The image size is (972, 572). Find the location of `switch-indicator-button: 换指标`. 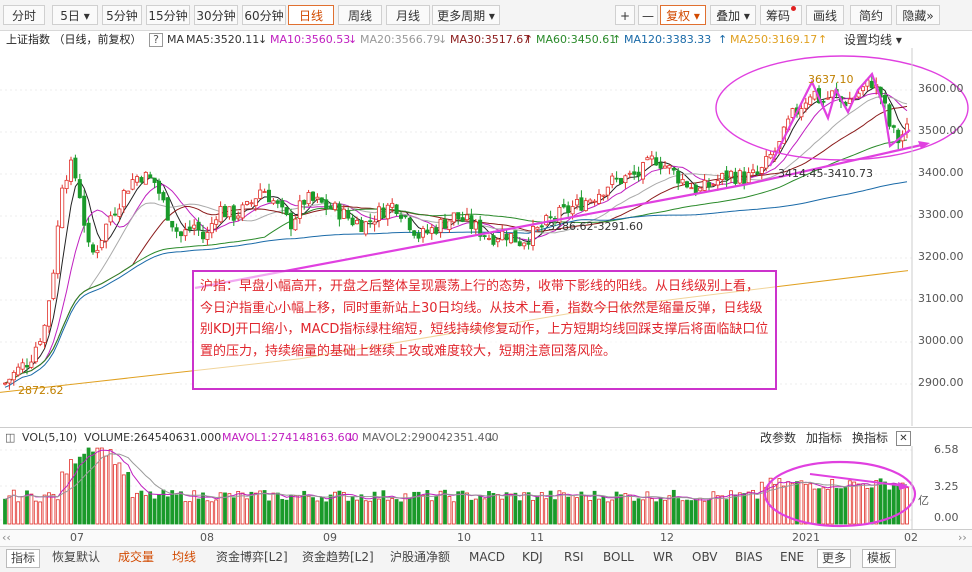

switch-indicator-button: 换指标 is located at coordinates (870, 438).